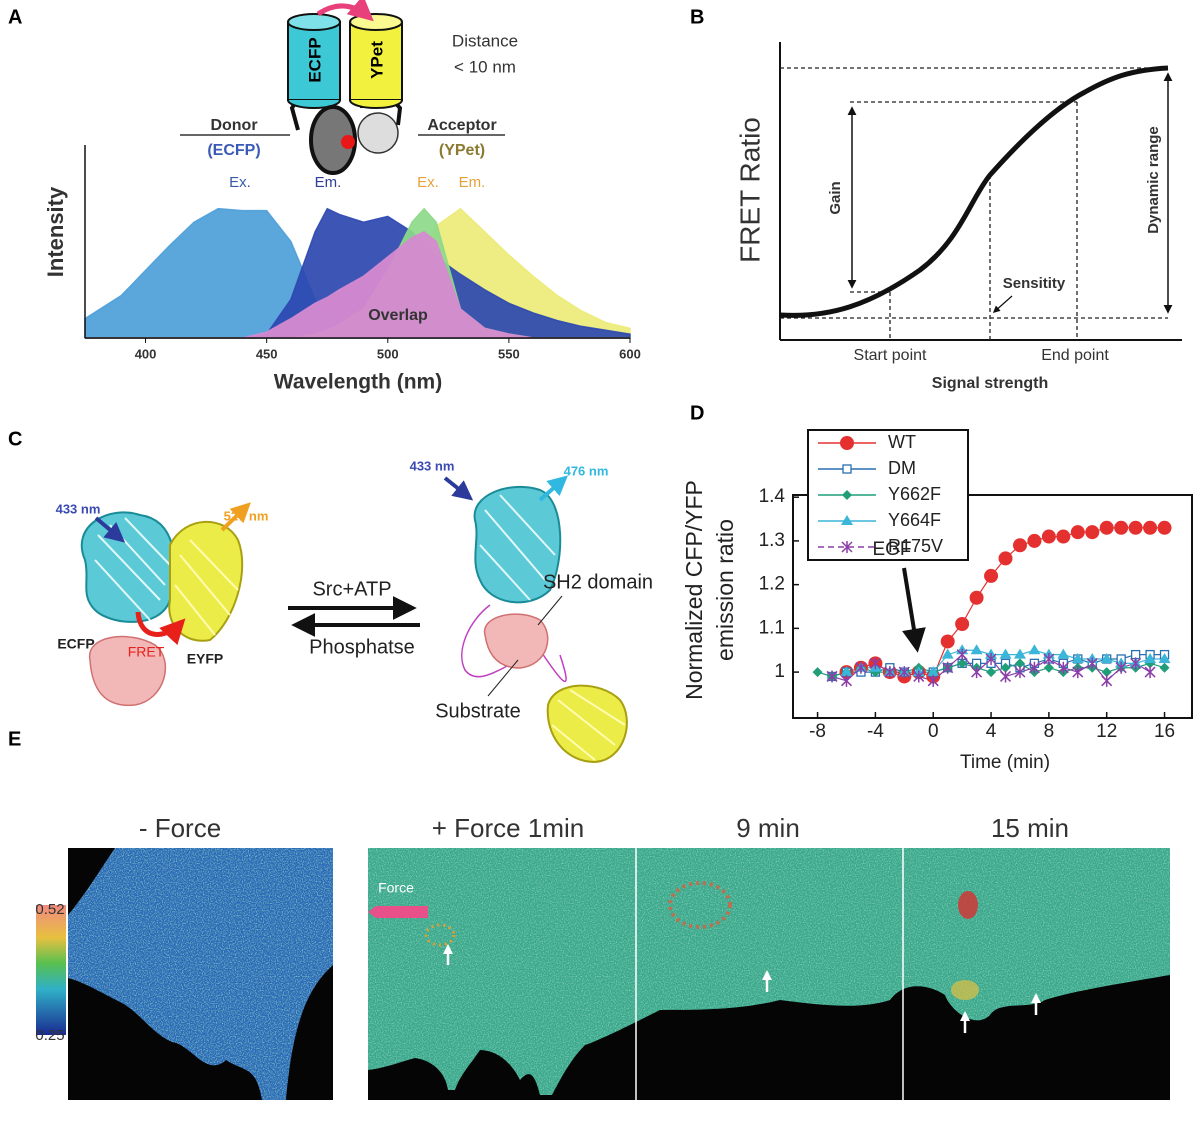 Image resolution: width=1200 pixels, height=1125 pixels. What do you see at coordinates (14, 739) in the screenshot?
I see `panel-letter: E` at bounding box center [14, 739].